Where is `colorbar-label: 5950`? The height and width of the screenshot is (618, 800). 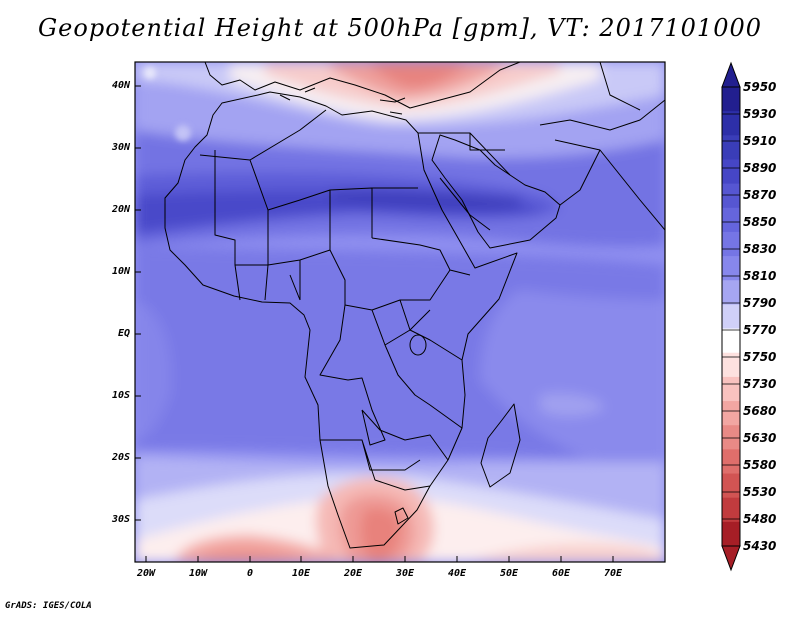
colorbar-label: 5950 is located at coordinates (760, 87).